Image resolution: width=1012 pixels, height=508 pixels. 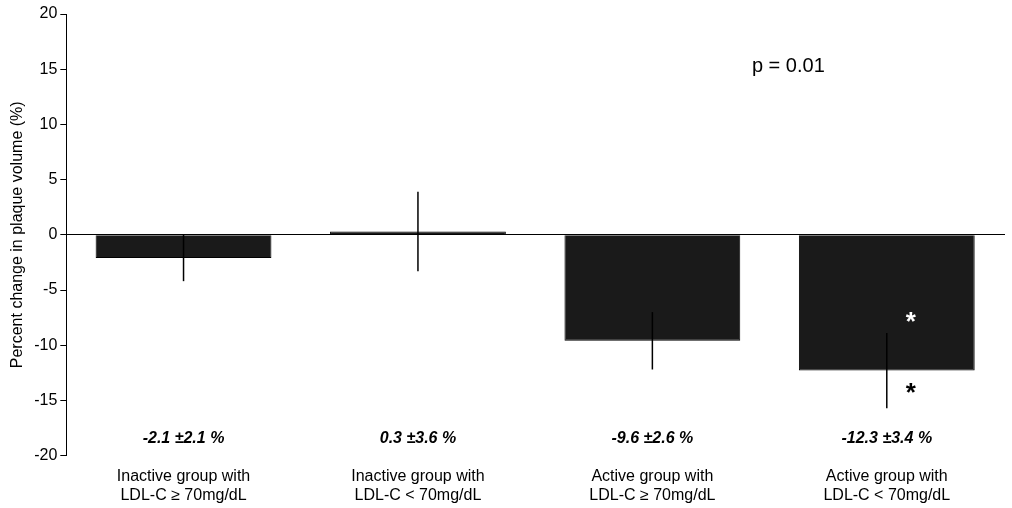 What do you see at coordinates (17, 235) in the screenshot?
I see `y-axis-title: Percent change in plaque volume (%)` at bounding box center [17, 235].